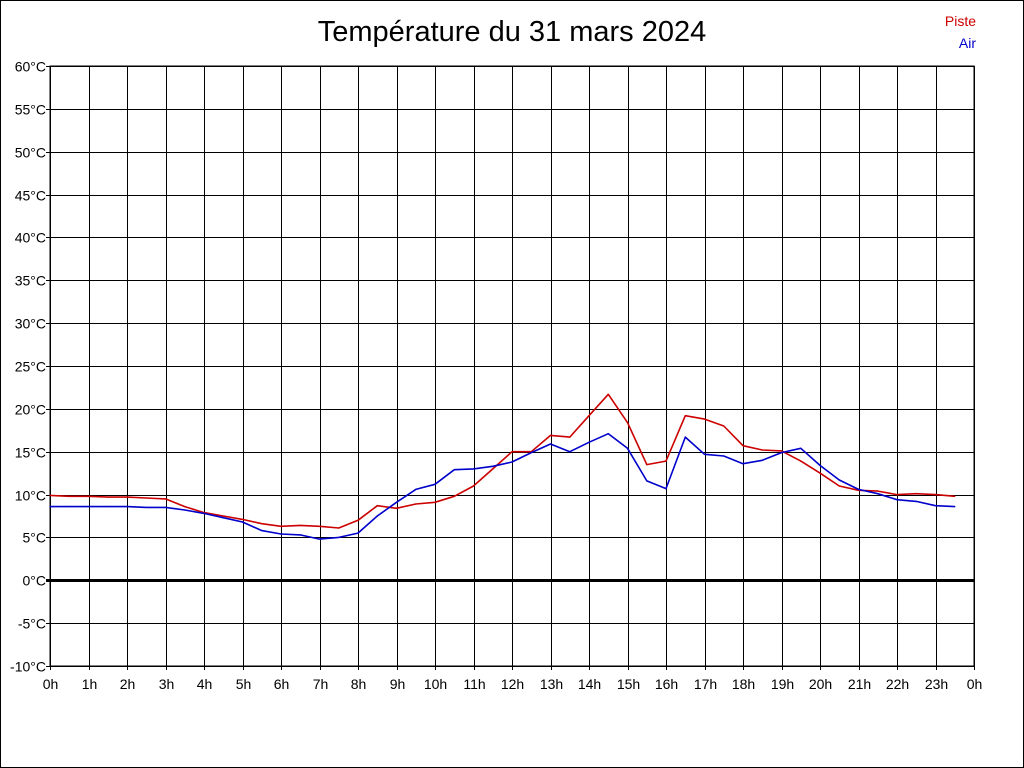 The width and height of the screenshot is (1024, 768). What do you see at coordinates (474, 684) in the screenshot?
I see `x-tick-label: 11h` at bounding box center [474, 684].